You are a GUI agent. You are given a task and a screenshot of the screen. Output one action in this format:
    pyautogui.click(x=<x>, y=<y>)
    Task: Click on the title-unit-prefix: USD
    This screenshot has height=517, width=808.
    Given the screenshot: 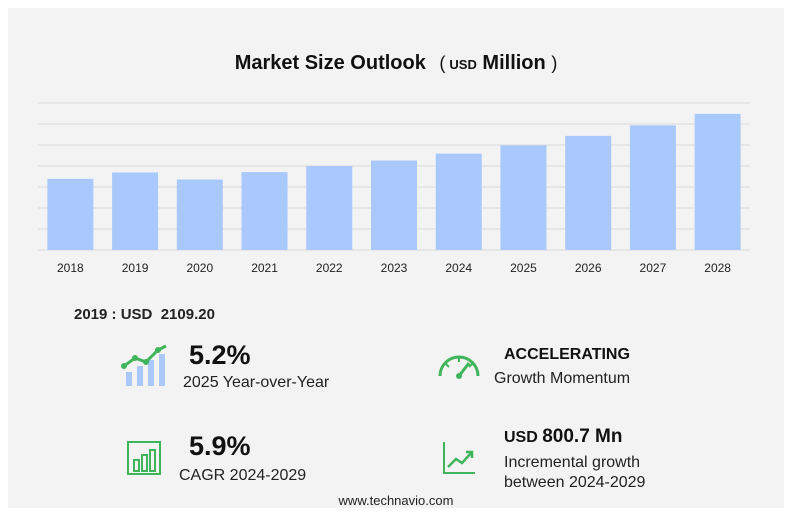 What is the action you would take?
    pyautogui.click(x=463, y=64)
    